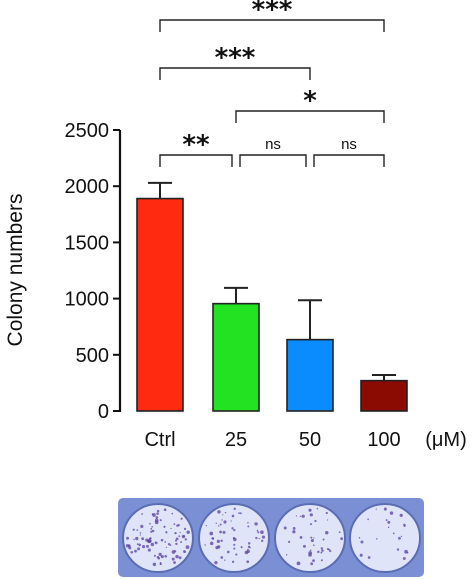 This screenshot has width=474, height=579. What do you see at coordinates (310, 440) in the screenshot?
I see `x-tick-label: 50` at bounding box center [310, 440].